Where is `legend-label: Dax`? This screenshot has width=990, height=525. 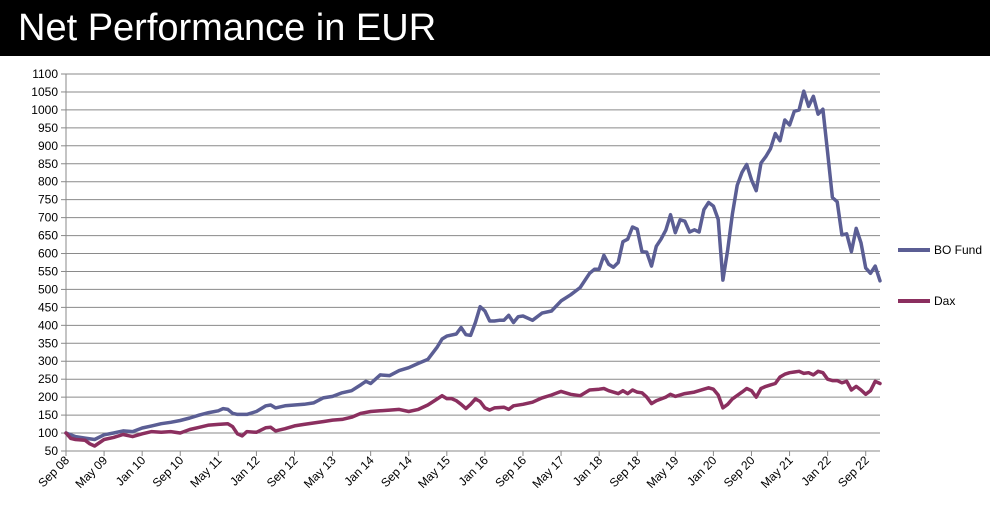
legend-label: Dax is located at coordinates (944, 301).